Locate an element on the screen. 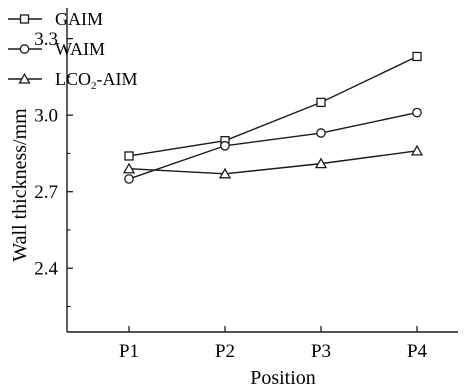 The width and height of the screenshot is (465, 389). legend-entry-waim: WAIM is located at coordinates (56, 49).